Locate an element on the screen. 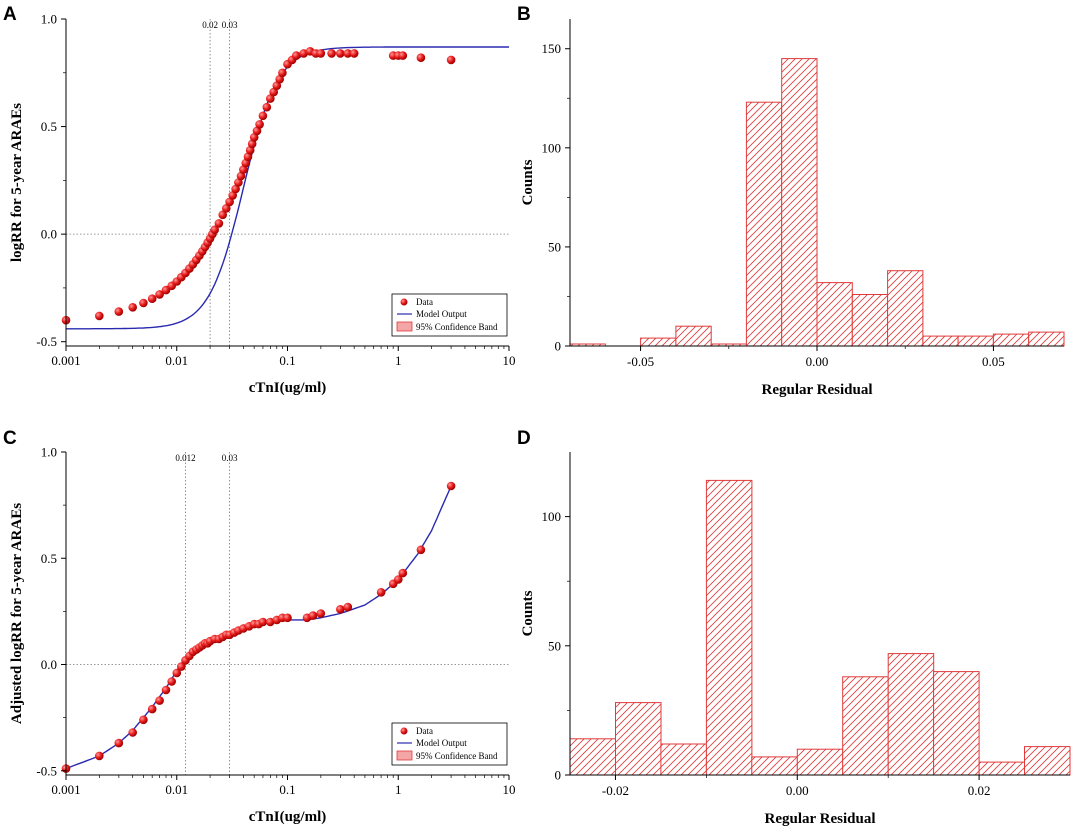  panel-label-d: D is located at coordinates (524, 438).